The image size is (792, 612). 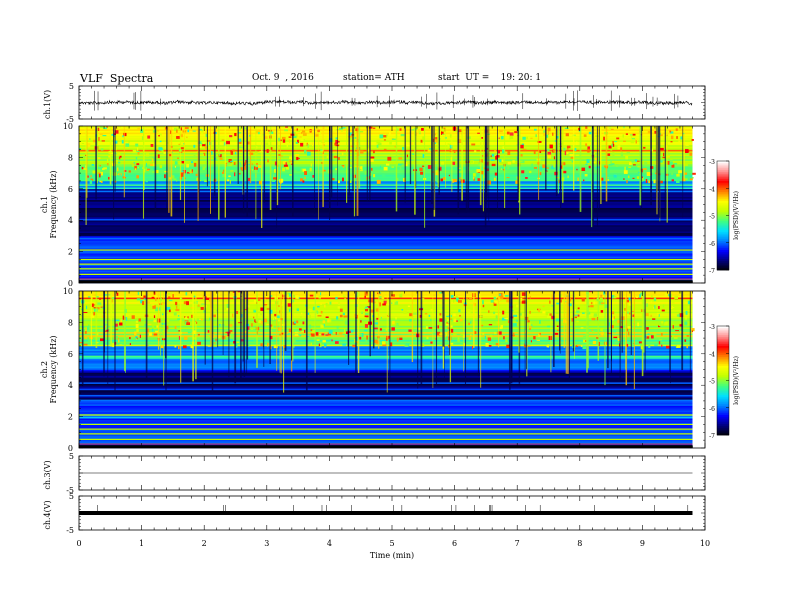 I want to click on spec2-colorbar-cell, so click(x=723, y=390).